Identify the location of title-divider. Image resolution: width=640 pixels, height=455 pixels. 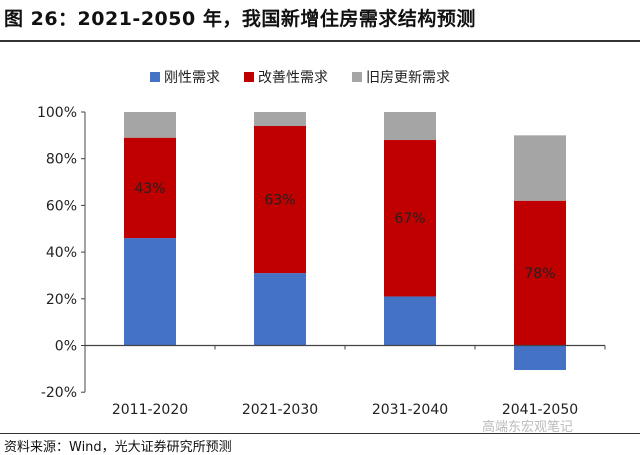
(320, 41).